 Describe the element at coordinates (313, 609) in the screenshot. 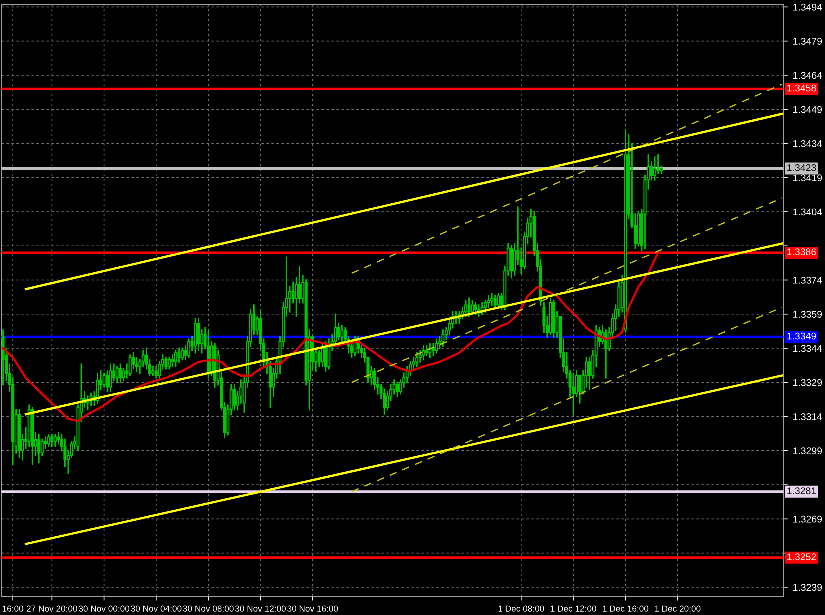

I see `x-tick-label: 30 Nov 16:00` at that location.